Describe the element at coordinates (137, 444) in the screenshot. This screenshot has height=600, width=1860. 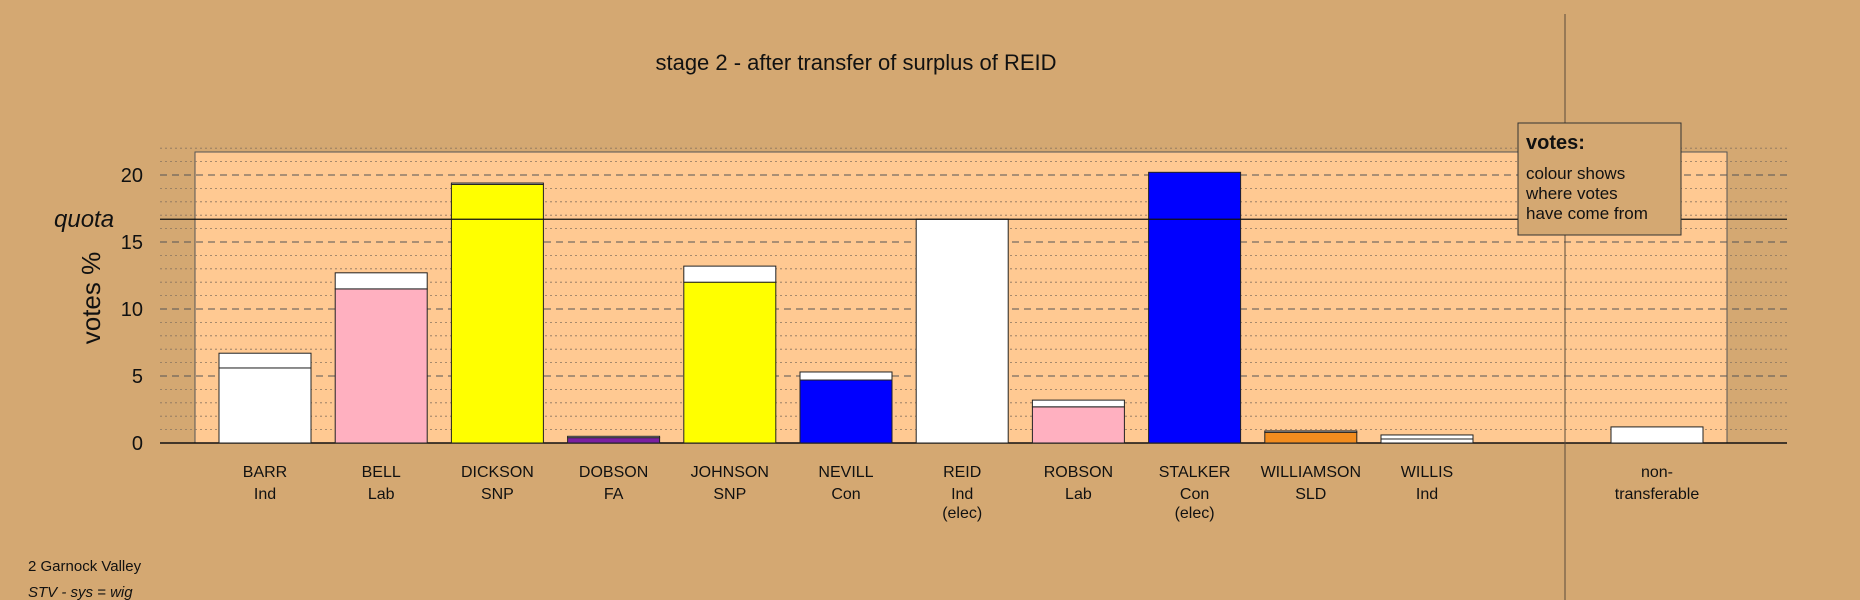
I see `y-tick-label: 0` at that location.